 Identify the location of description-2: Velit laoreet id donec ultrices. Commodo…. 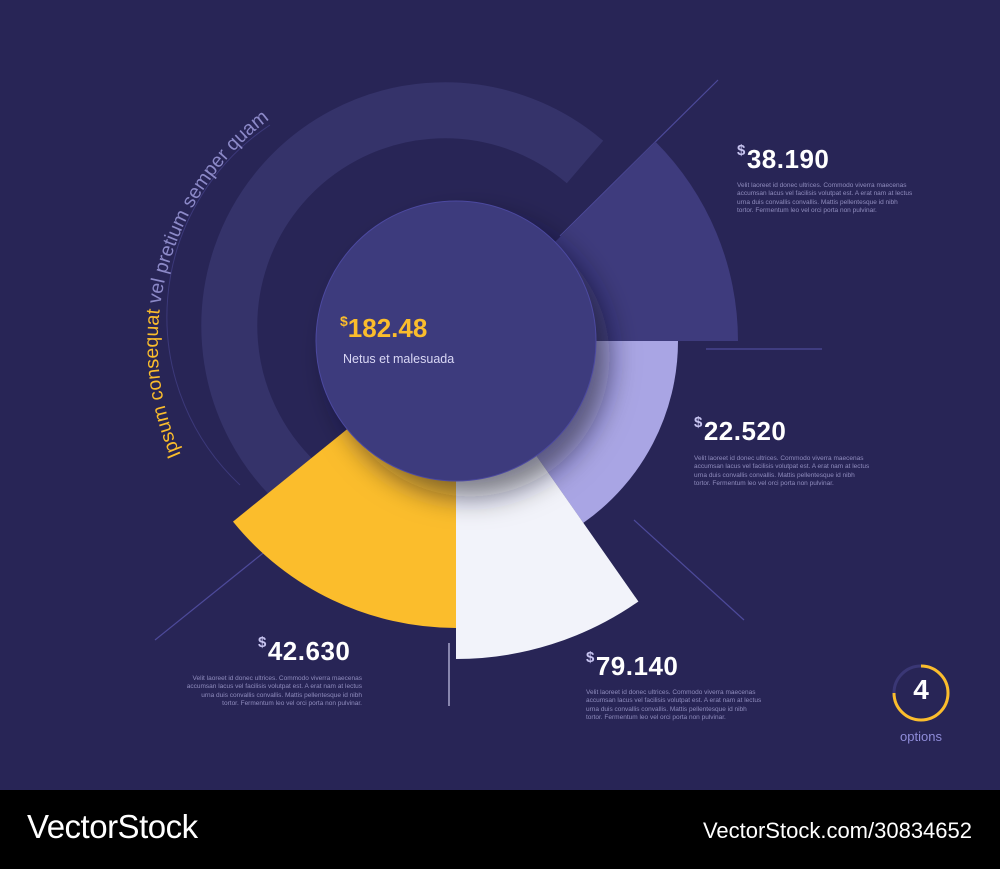
(782, 471).